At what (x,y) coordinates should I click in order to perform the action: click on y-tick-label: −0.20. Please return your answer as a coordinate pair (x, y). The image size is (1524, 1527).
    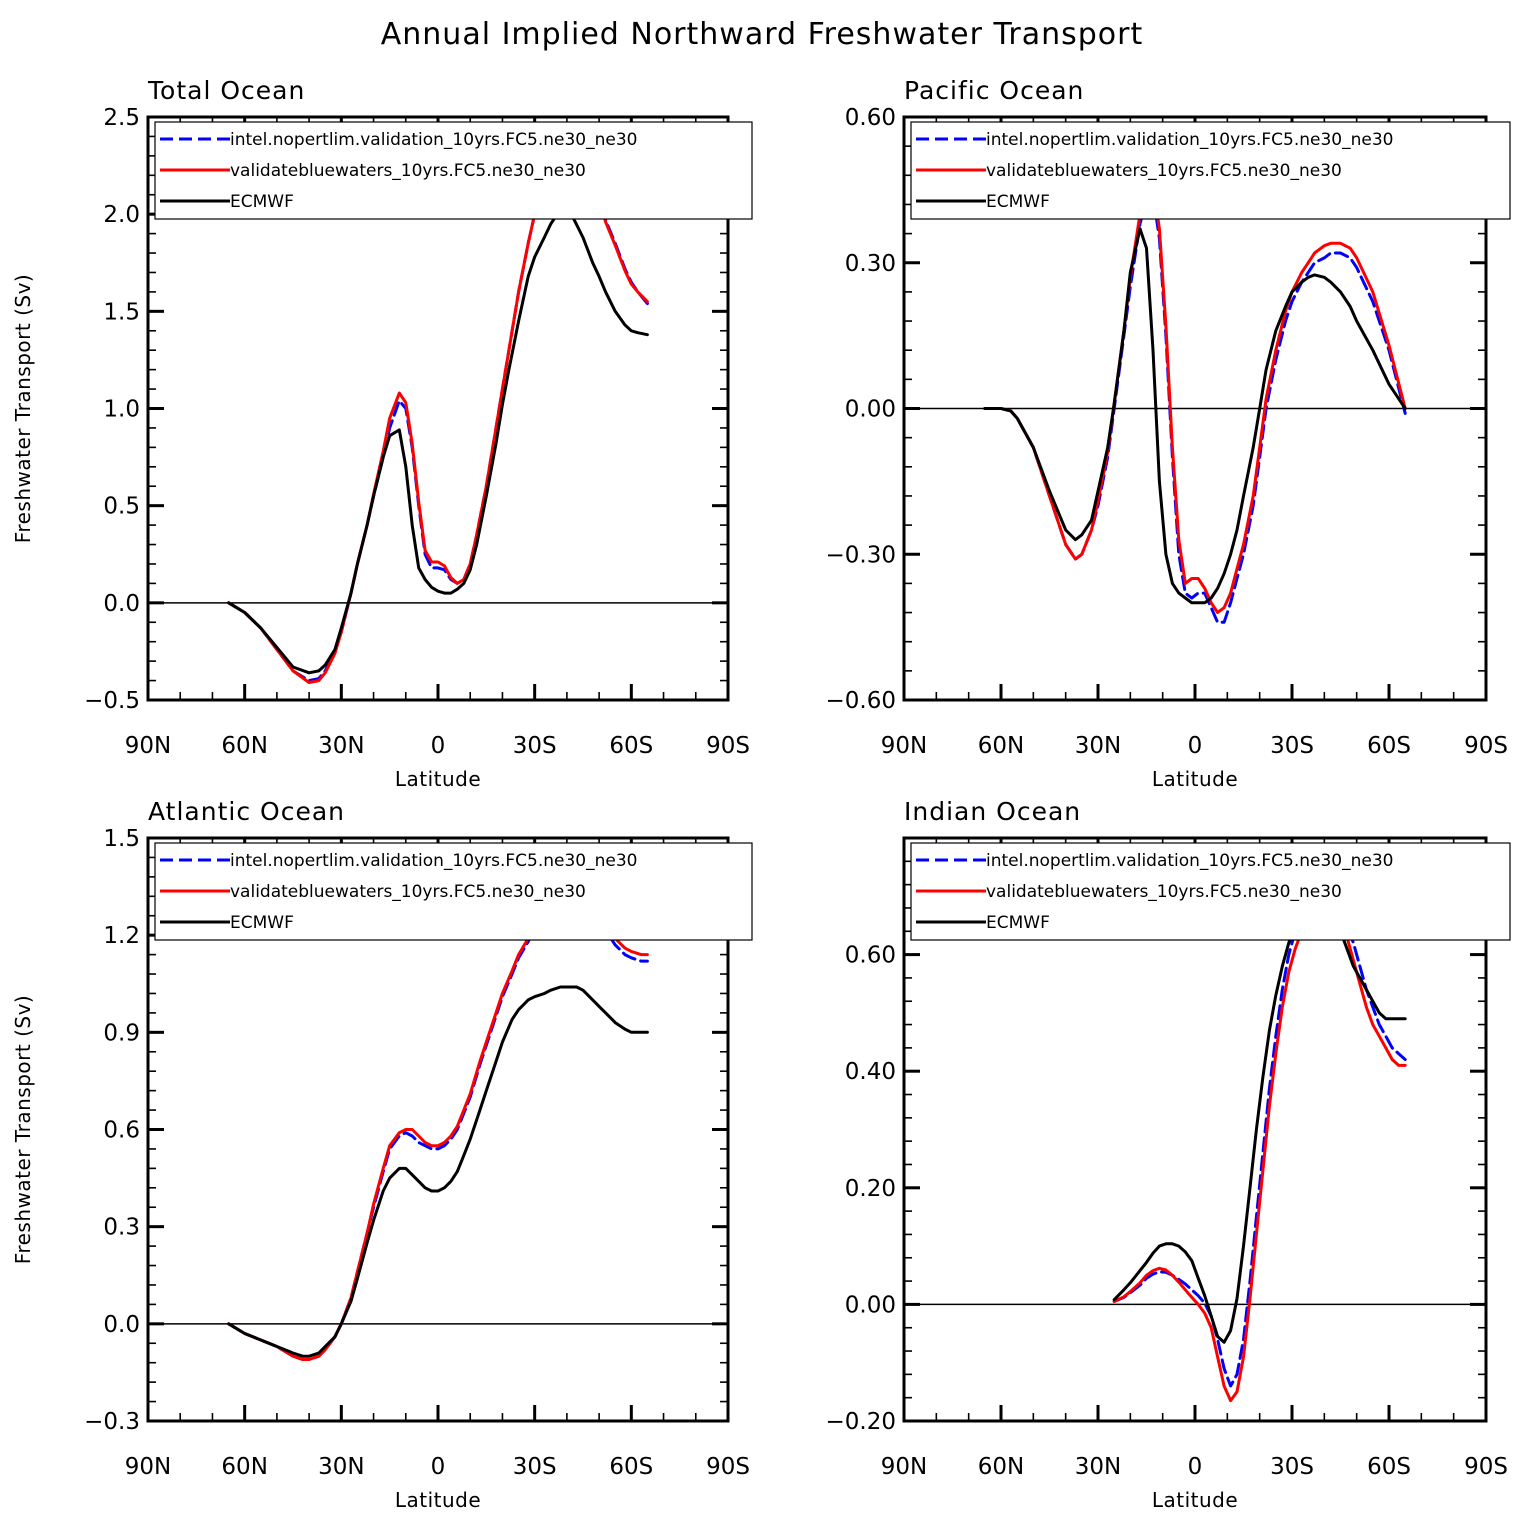
    Looking at the image, I should click on (861, 1422).